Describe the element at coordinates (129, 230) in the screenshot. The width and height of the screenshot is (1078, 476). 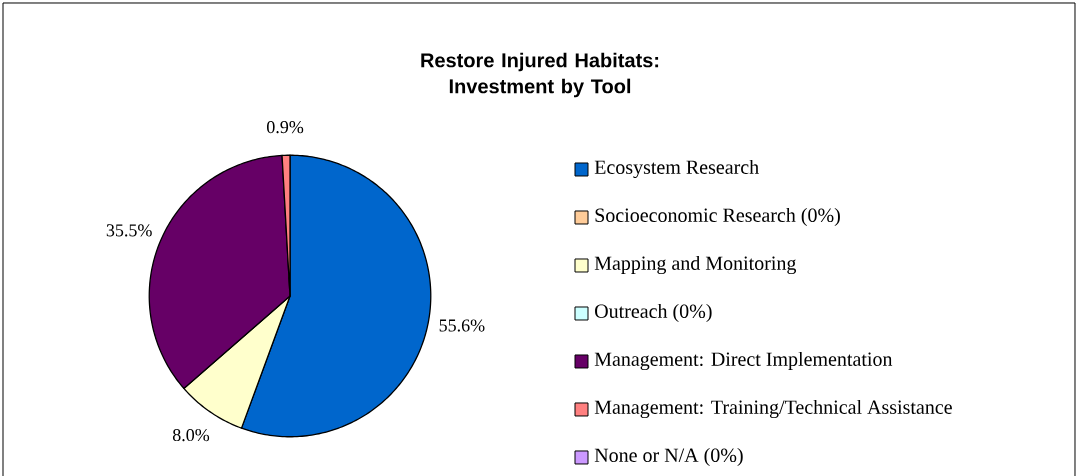
I see `data-label: 35.5%` at that location.